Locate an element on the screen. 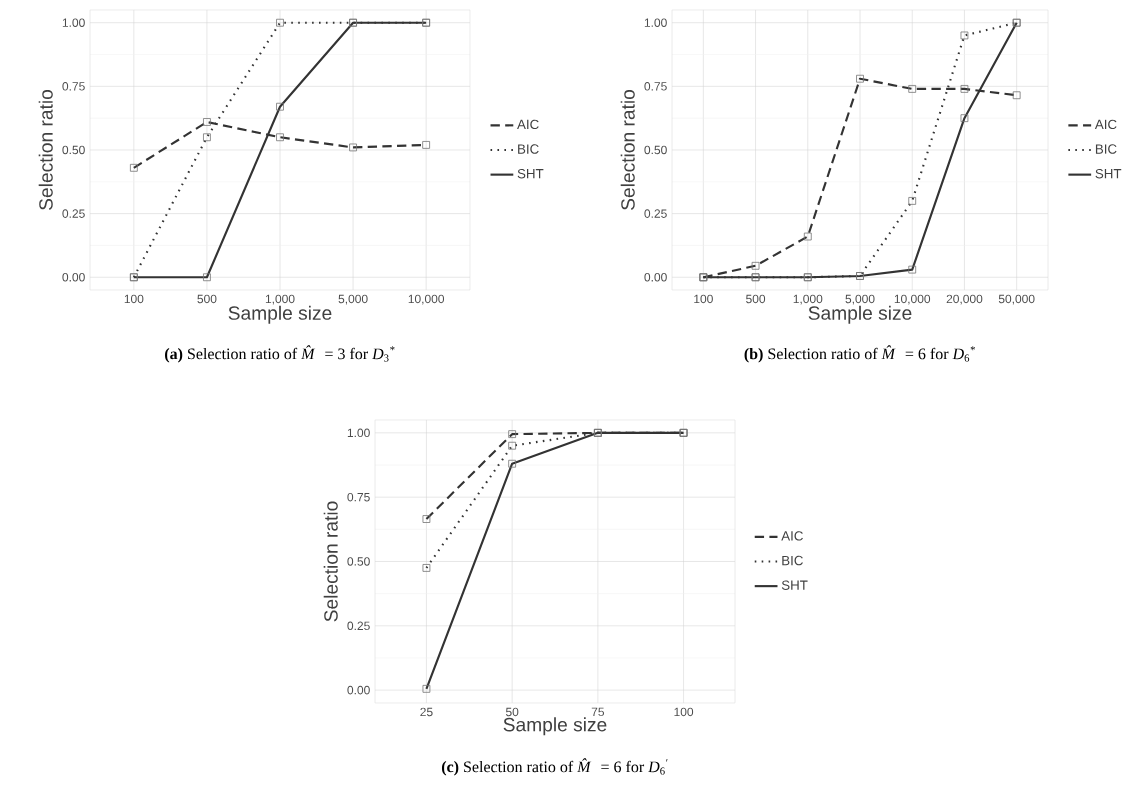 The height and width of the screenshot is (787, 1143). text: (c) Selection ratio of M̂ = 6 for D$_{6}$′ is located at coordinates (554, 767).